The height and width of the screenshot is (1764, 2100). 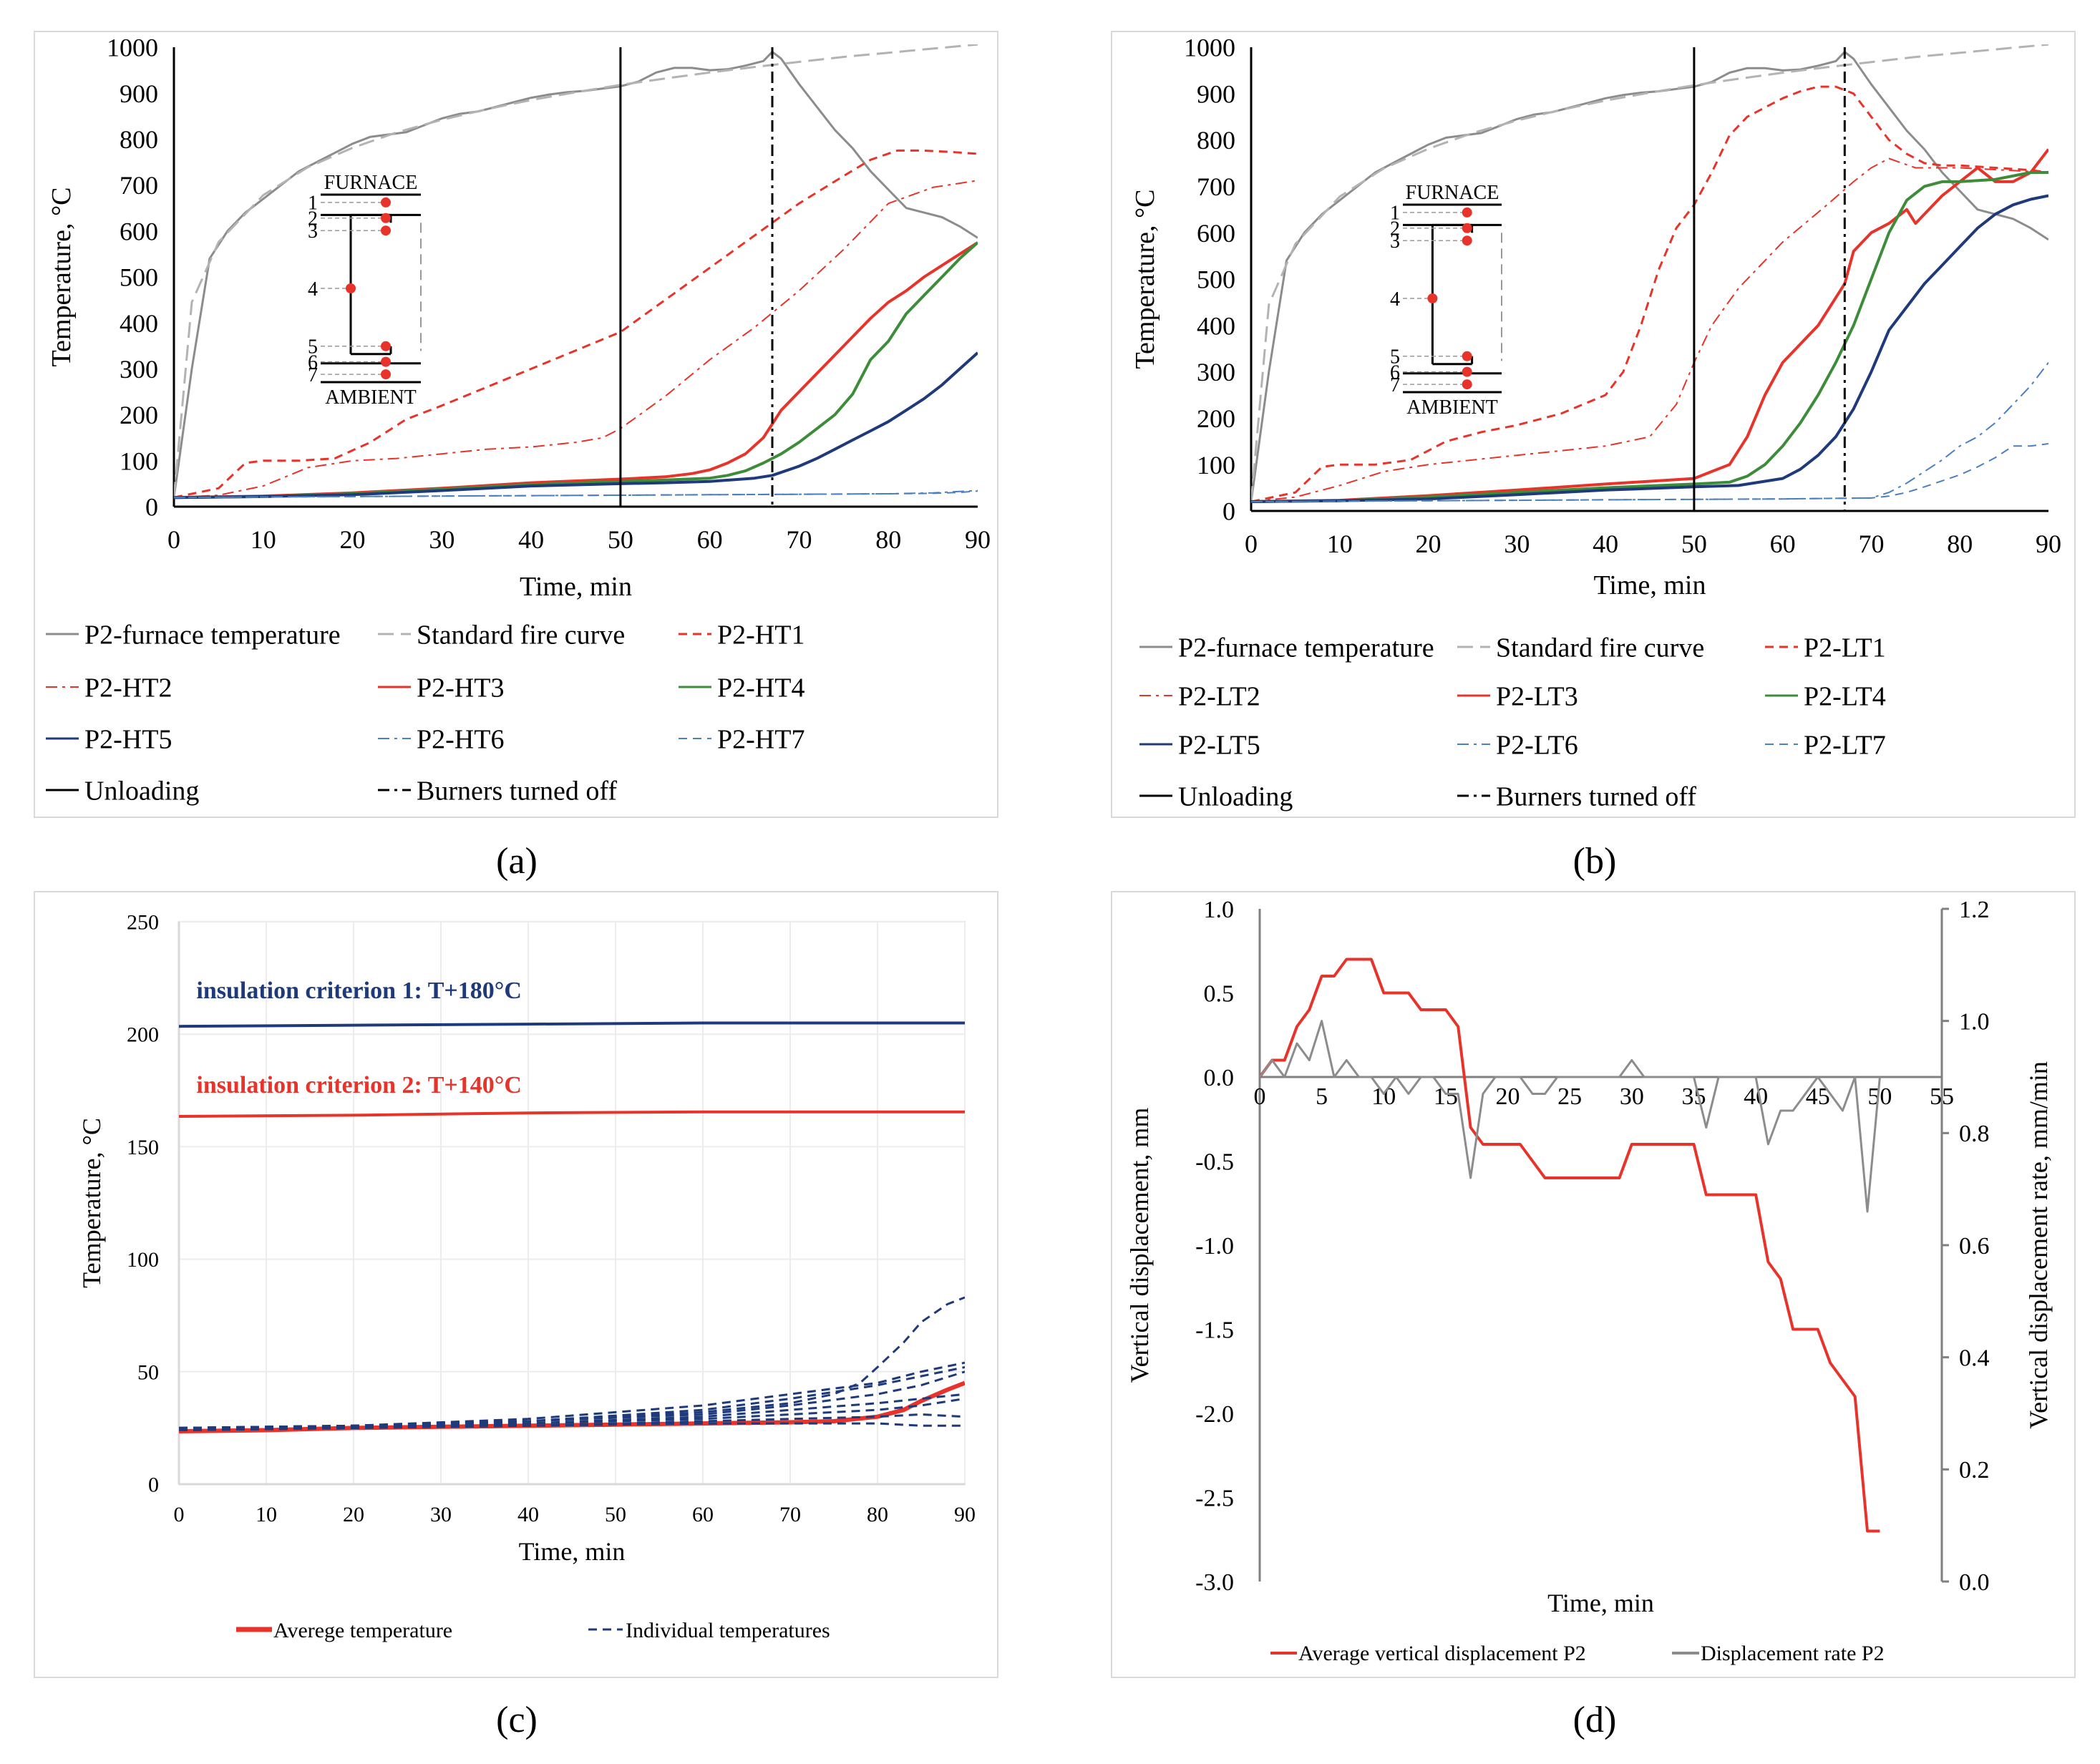 I want to click on legend-label-unloading: Unloading, so click(x=142, y=791).